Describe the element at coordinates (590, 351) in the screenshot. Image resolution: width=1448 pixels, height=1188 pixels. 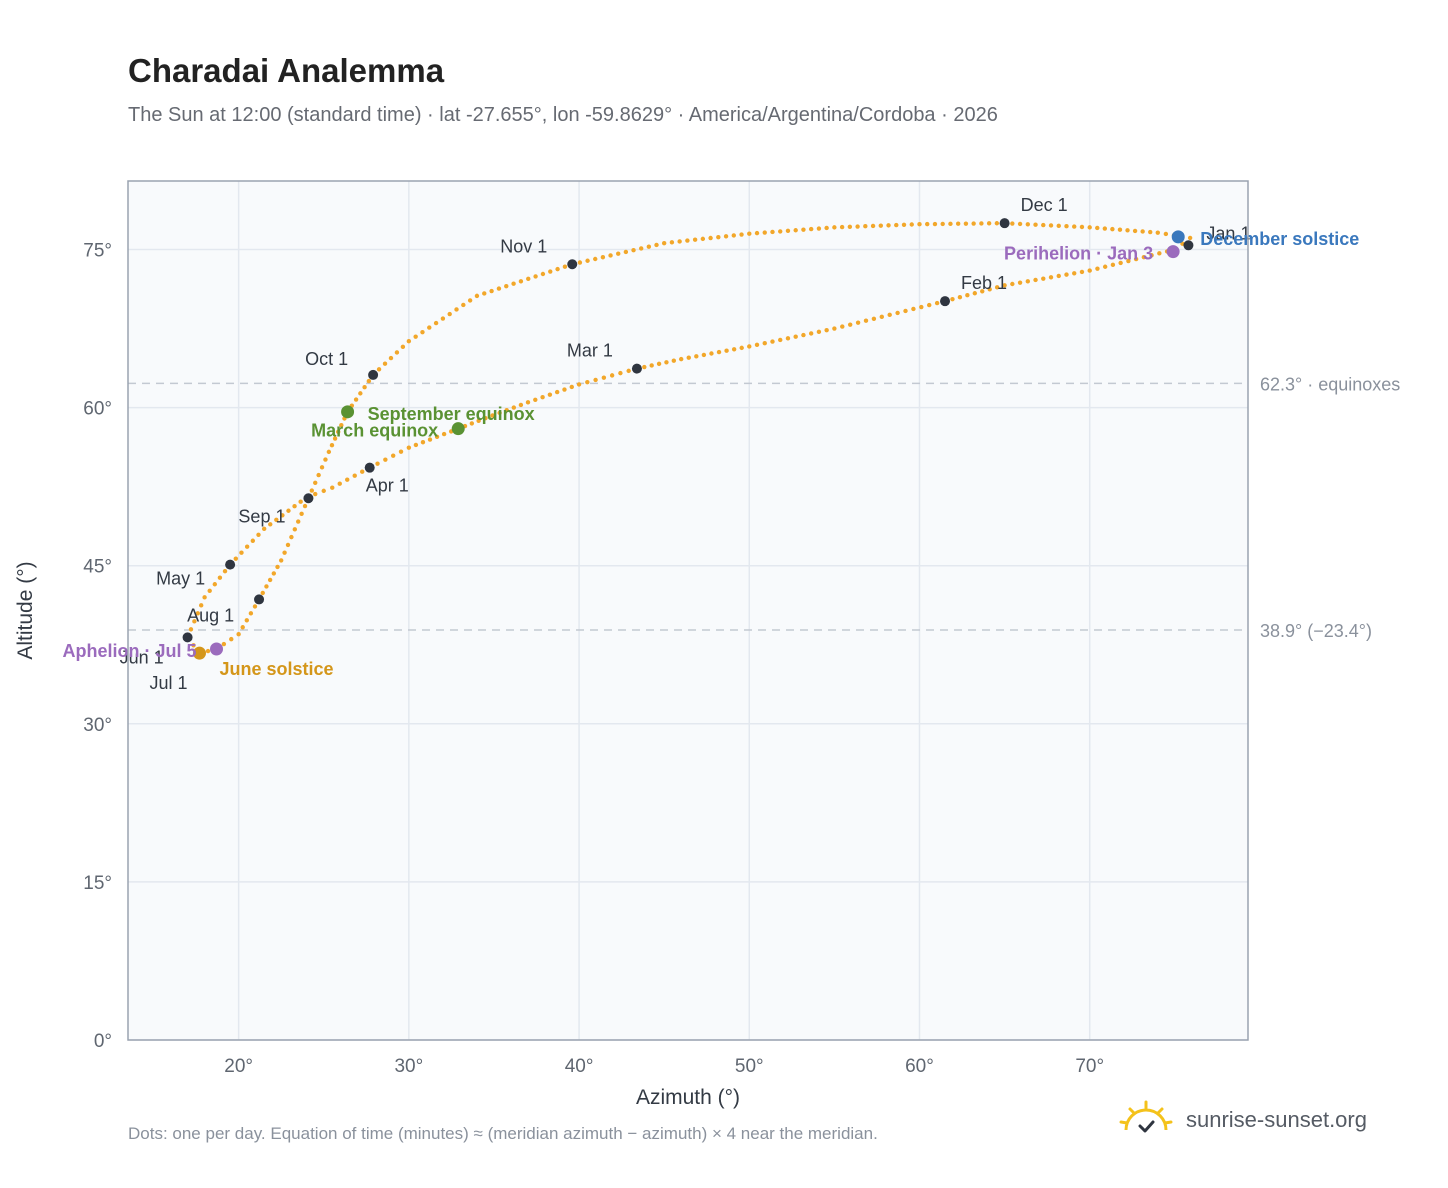
I see `month-label: Mar 1` at that location.